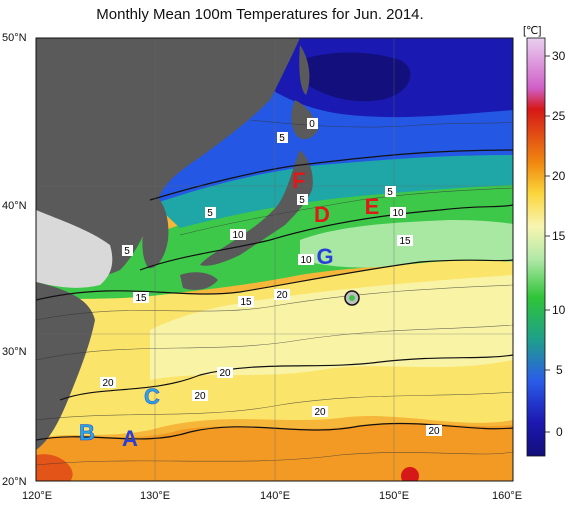 The image size is (575, 505). What do you see at coordinates (14, 482) in the screenshot?
I see `lat-label: 20°N` at bounding box center [14, 482].